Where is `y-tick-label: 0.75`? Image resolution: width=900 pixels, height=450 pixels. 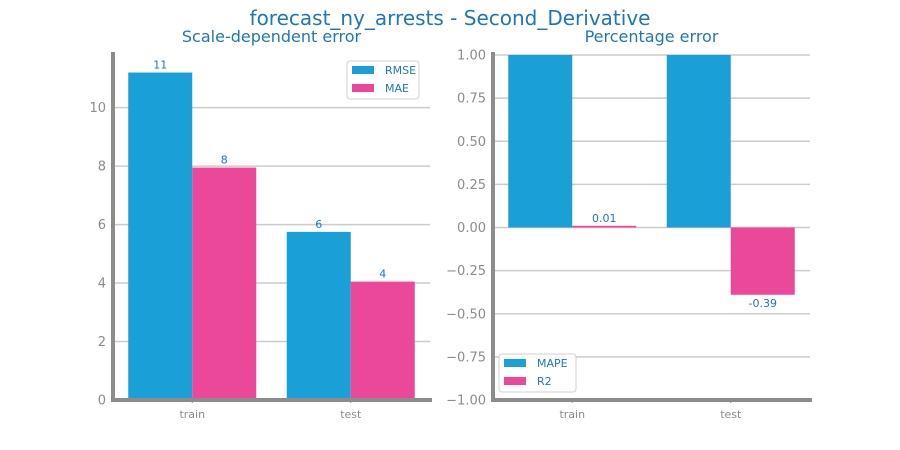 y-tick-label: 0.75 is located at coordinates (471, 99).